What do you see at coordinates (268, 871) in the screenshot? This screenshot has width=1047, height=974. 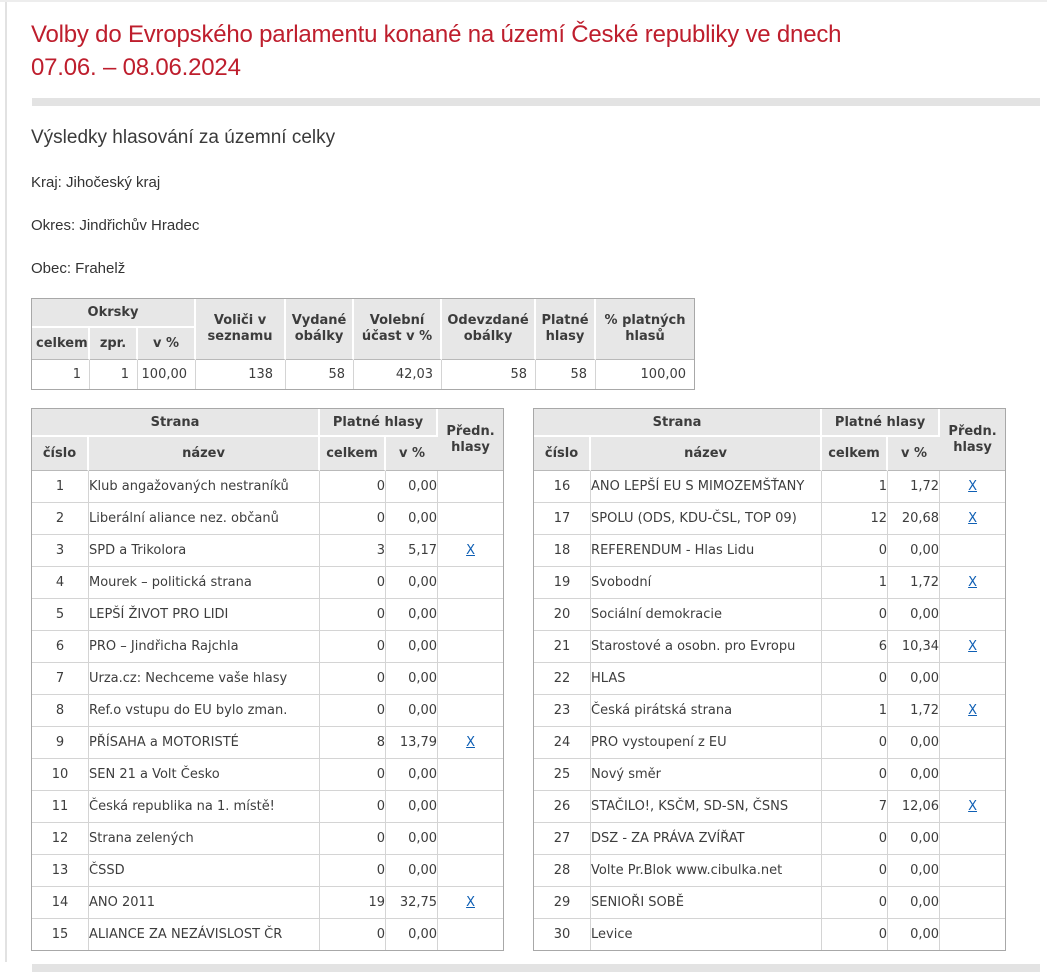 I see `party-row: 13 ČSSD 0 0,00` at bounding box center [268, 871].